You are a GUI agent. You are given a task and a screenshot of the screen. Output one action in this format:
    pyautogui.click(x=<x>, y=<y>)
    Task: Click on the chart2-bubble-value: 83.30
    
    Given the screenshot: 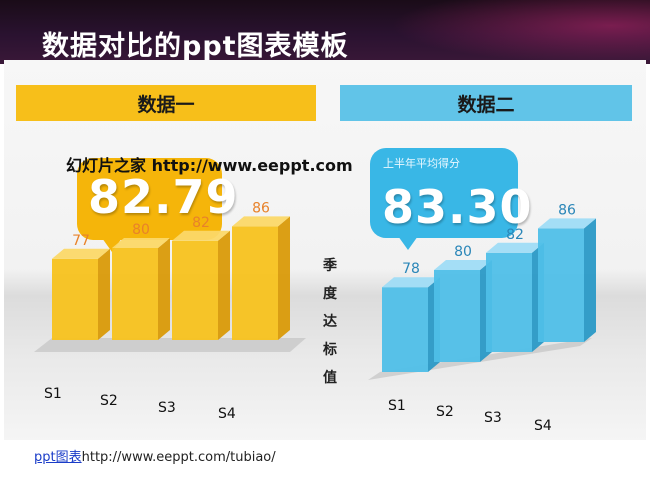 What is the action you would take?
    pyautogui.click(x=457, y=207)
    